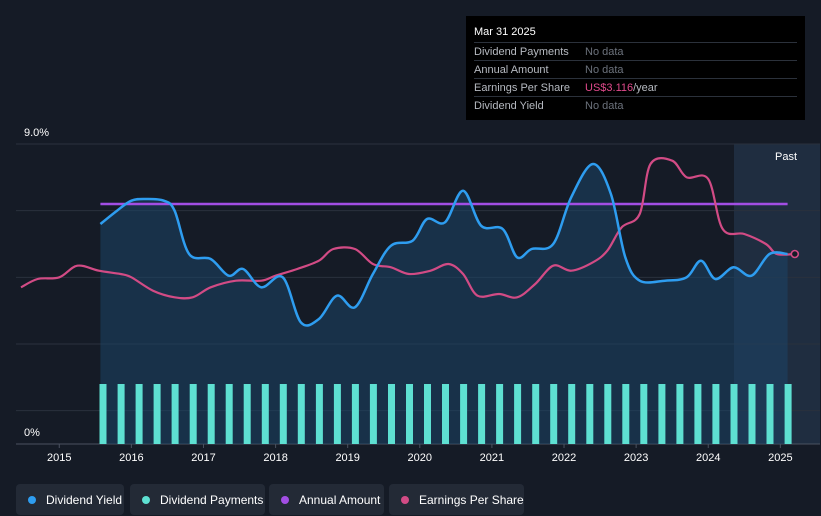  Describe the element at coordinates (522, 87) in the screenshot. I see `tooltip-label: Earnings Per Share` at that location.